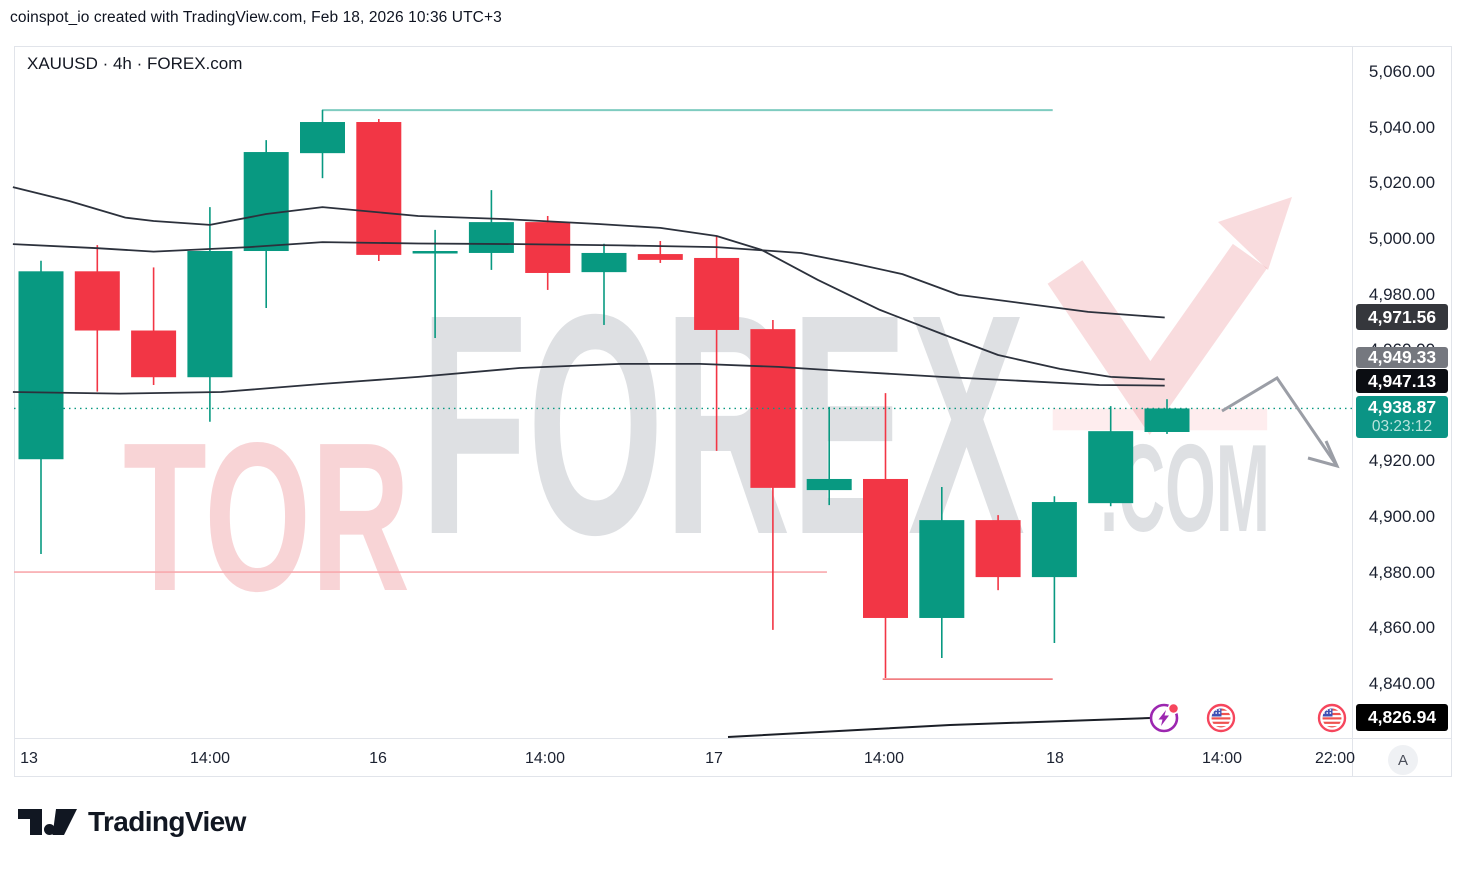 This screenshot has width=1467, height=869. What do you see at coordinates (1402, 238) in the screenshot?
I see `price-tick-label: 5,000.00` at bounding box center [1402, 238].